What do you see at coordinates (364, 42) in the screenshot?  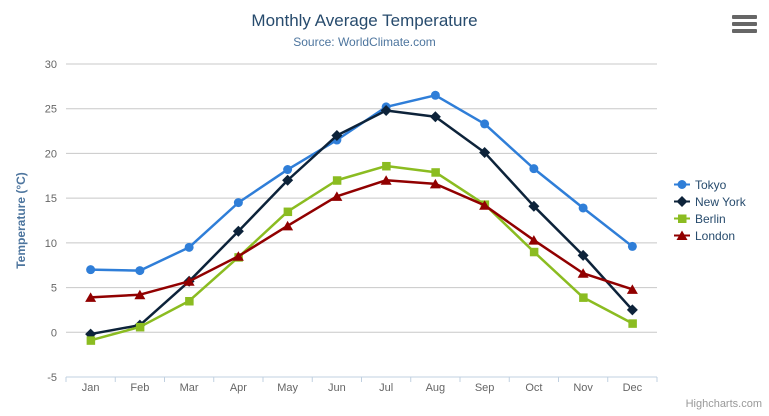 I see `chart-subtitle: Source: WorldClimate.com` at bounding box center [364, 42].